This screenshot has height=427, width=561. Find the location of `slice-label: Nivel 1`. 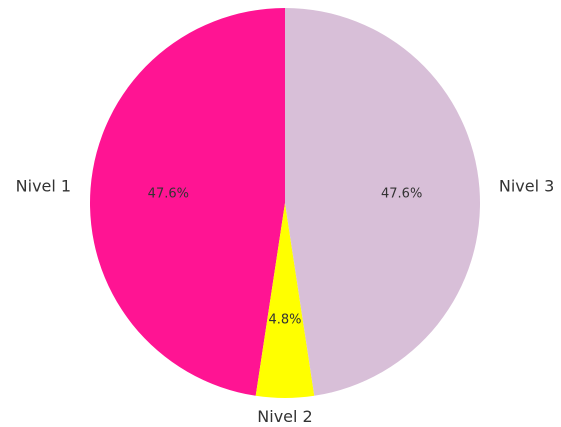

slice-label: Nivel 1 is located at coordinates (43, 185).